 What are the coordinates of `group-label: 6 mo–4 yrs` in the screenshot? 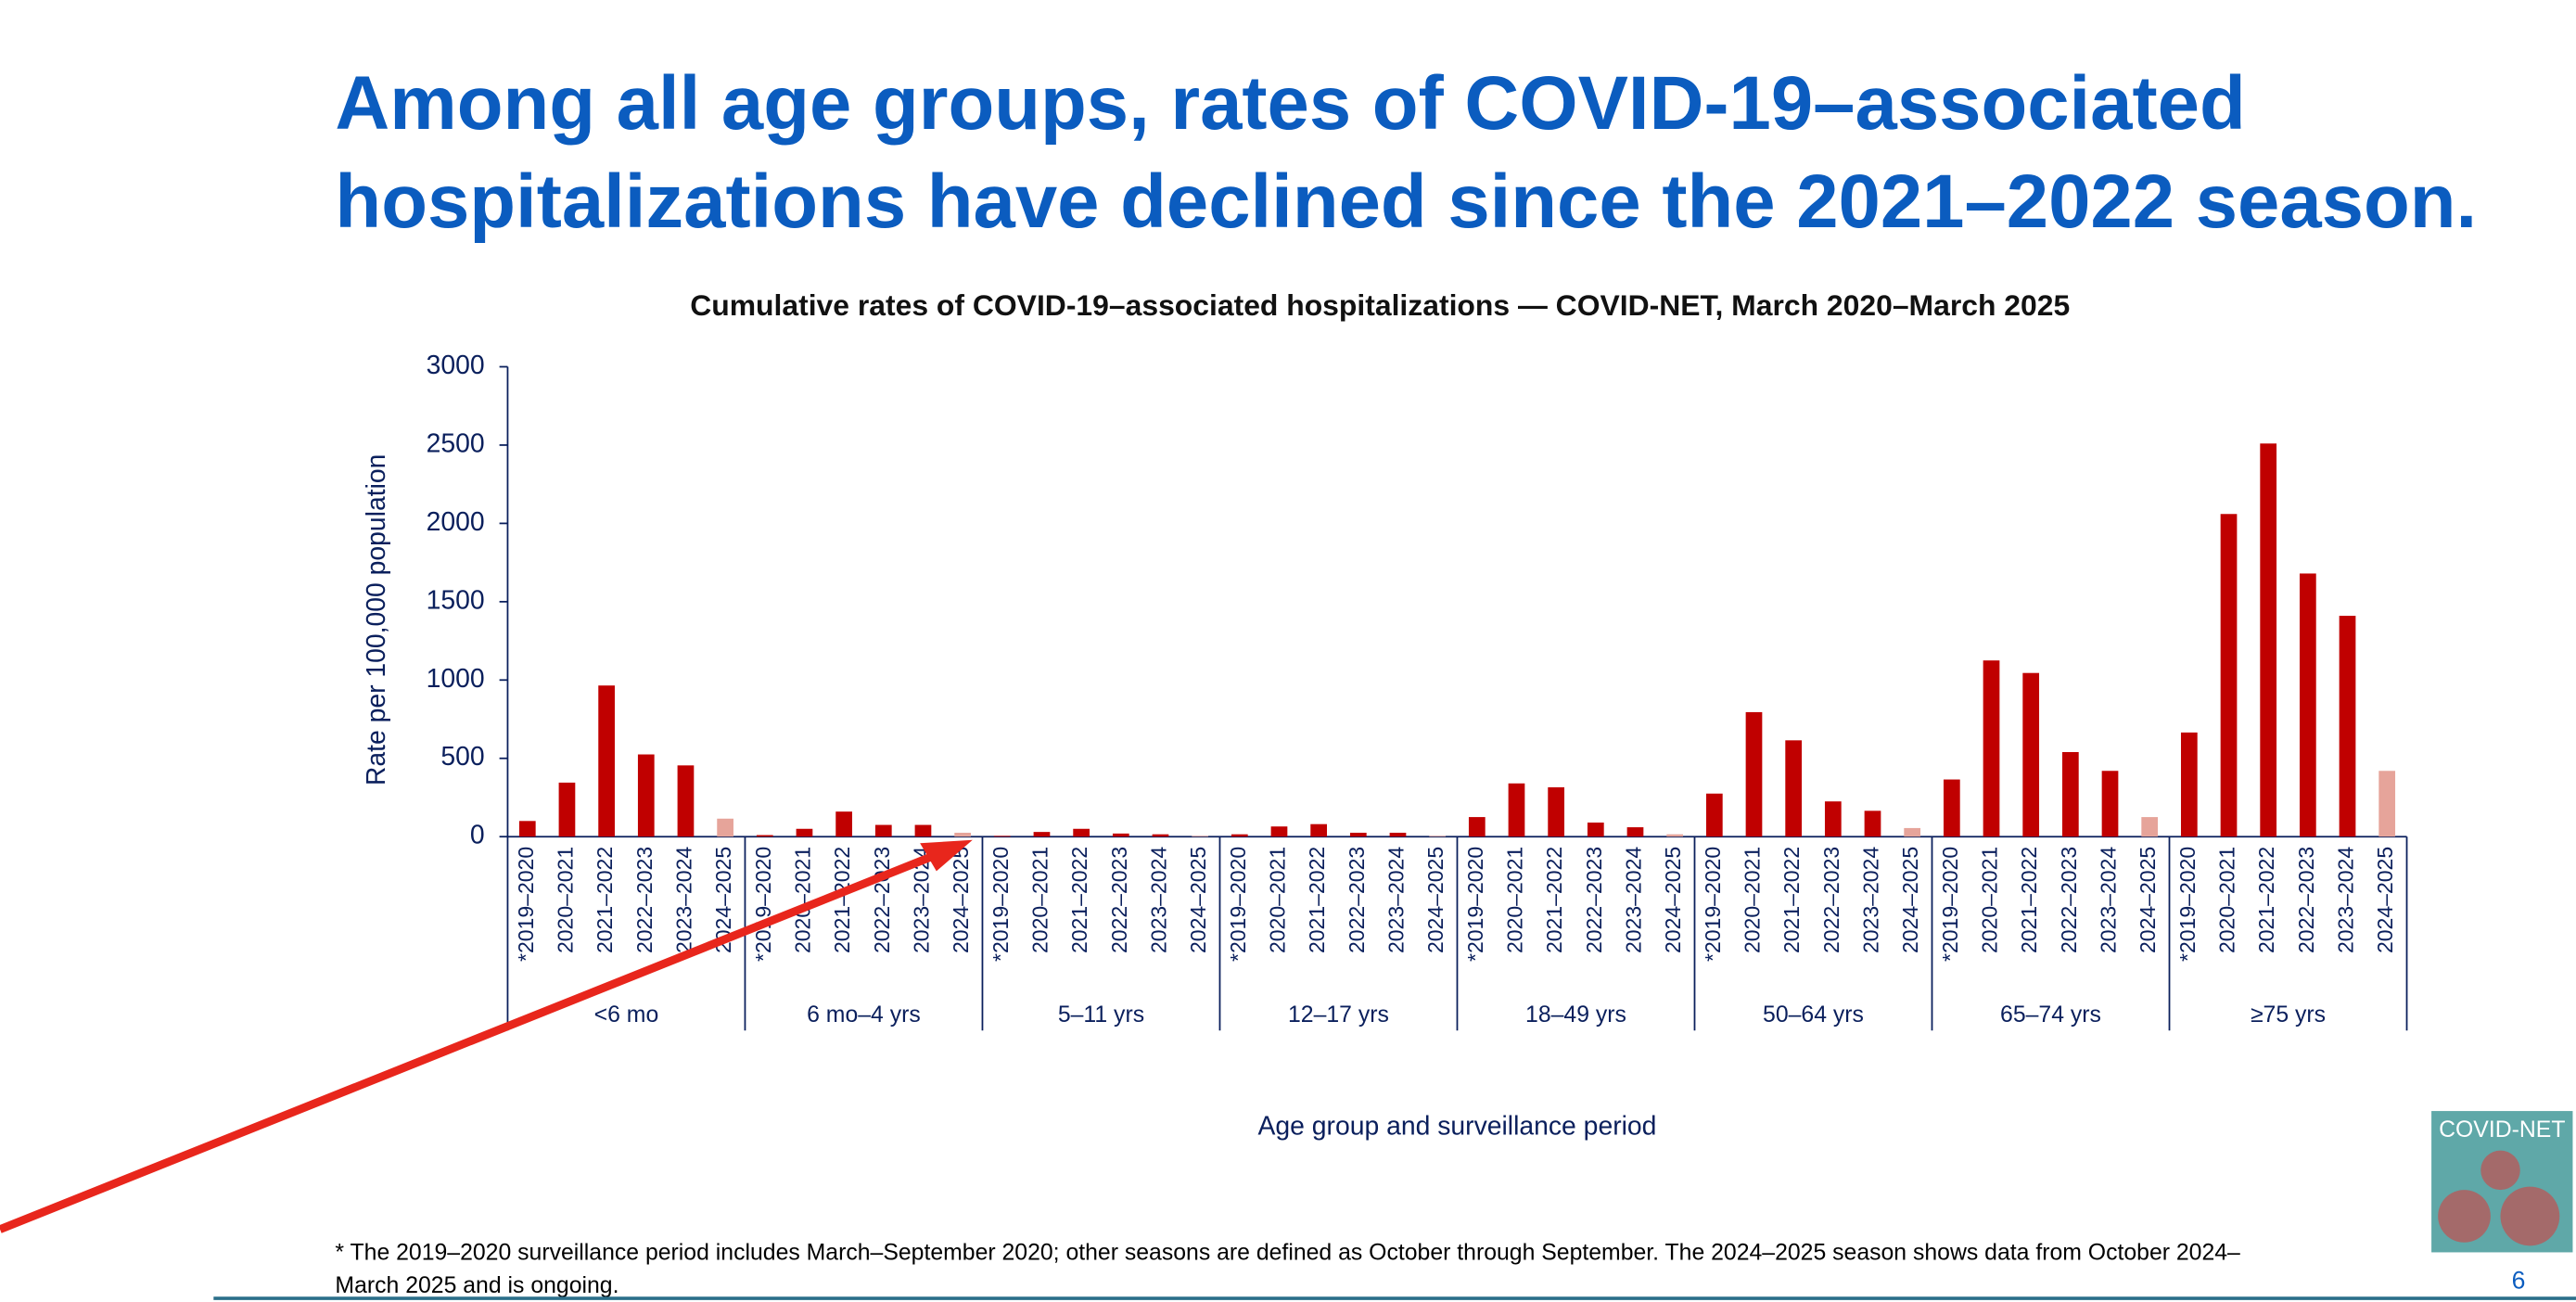 It's located at (864, 1015).